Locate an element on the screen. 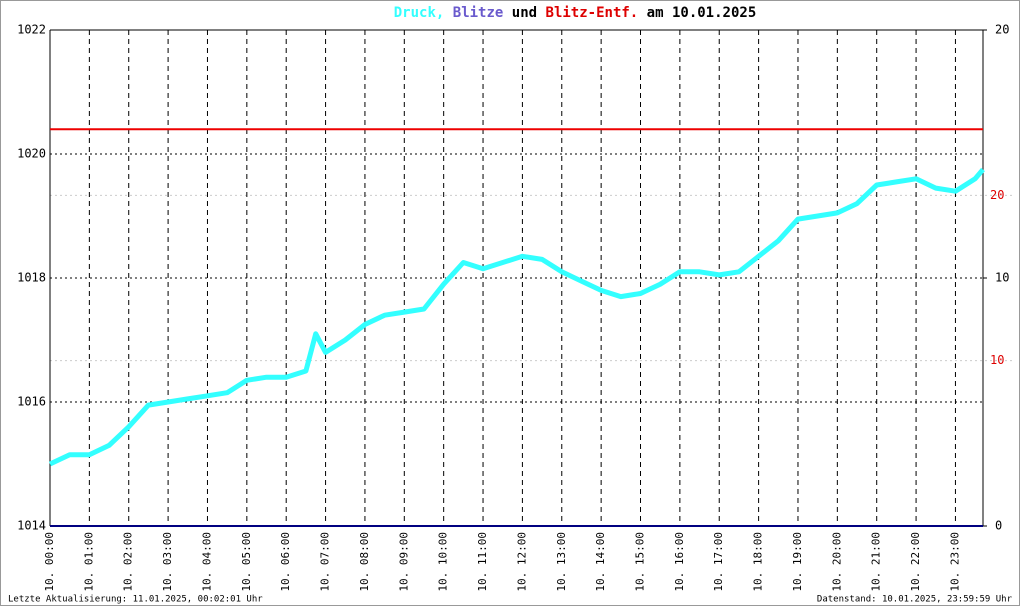 Image resolution: width=1020 pixels, height=606 pixels. x-tick-label: 10. 12:00 is located at coordinates (521, 562).